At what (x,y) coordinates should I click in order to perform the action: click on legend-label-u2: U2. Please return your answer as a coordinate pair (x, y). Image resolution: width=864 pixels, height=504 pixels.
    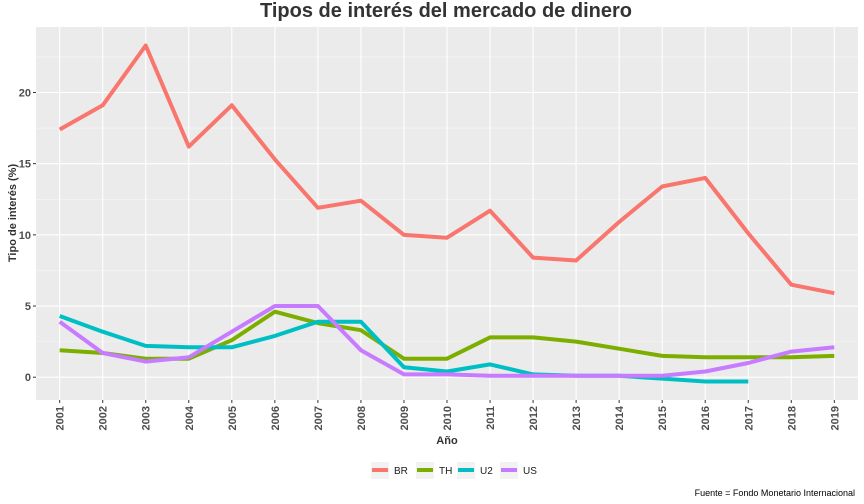
    Looking at the image, I should click on (486, 471).